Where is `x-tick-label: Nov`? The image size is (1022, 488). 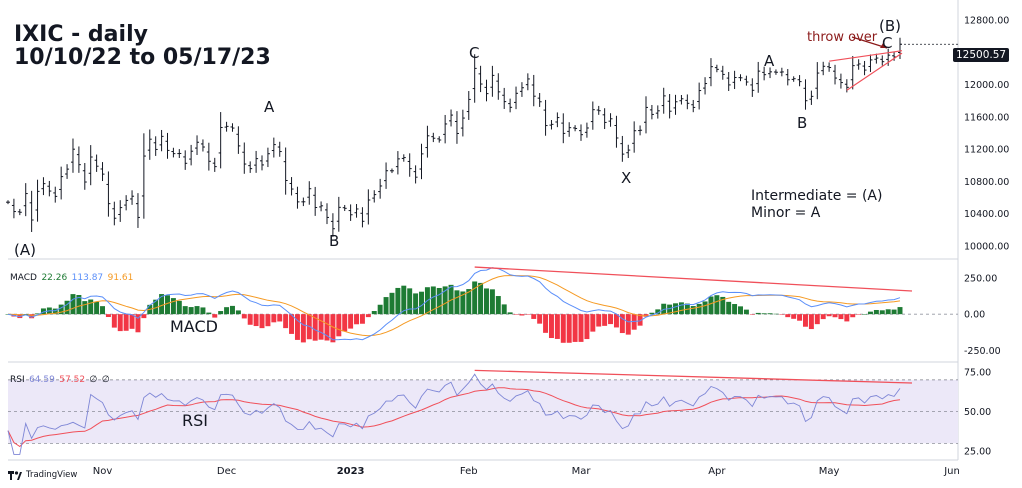
x-tick-label: Nov is located at coordinates (103, 471).